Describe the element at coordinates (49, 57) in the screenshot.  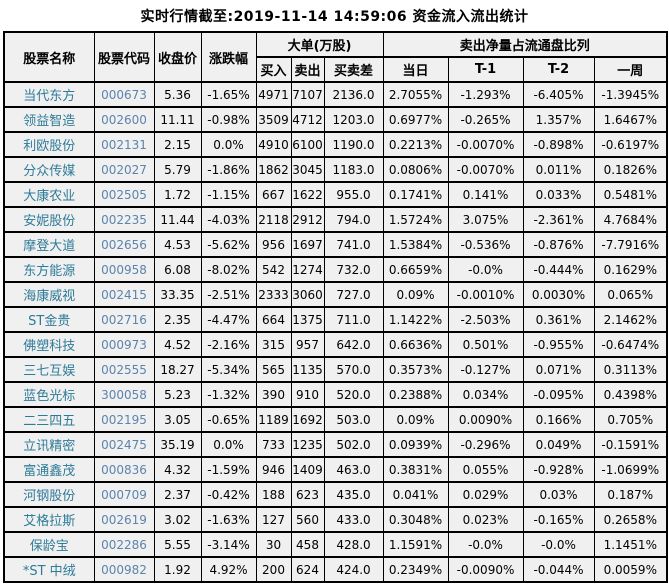
I see `col-header-stock-name: 股票名称` at that location.